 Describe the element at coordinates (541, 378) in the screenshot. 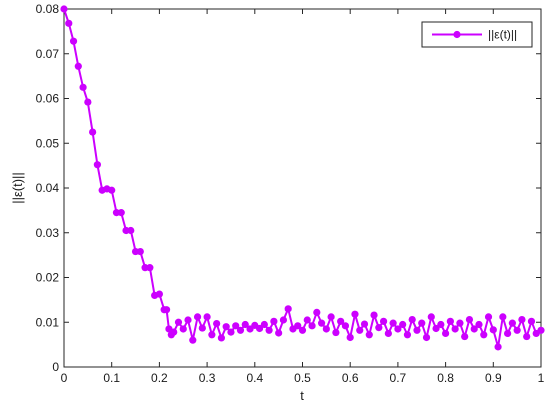

I see `x-tick-label: 1` at that location.